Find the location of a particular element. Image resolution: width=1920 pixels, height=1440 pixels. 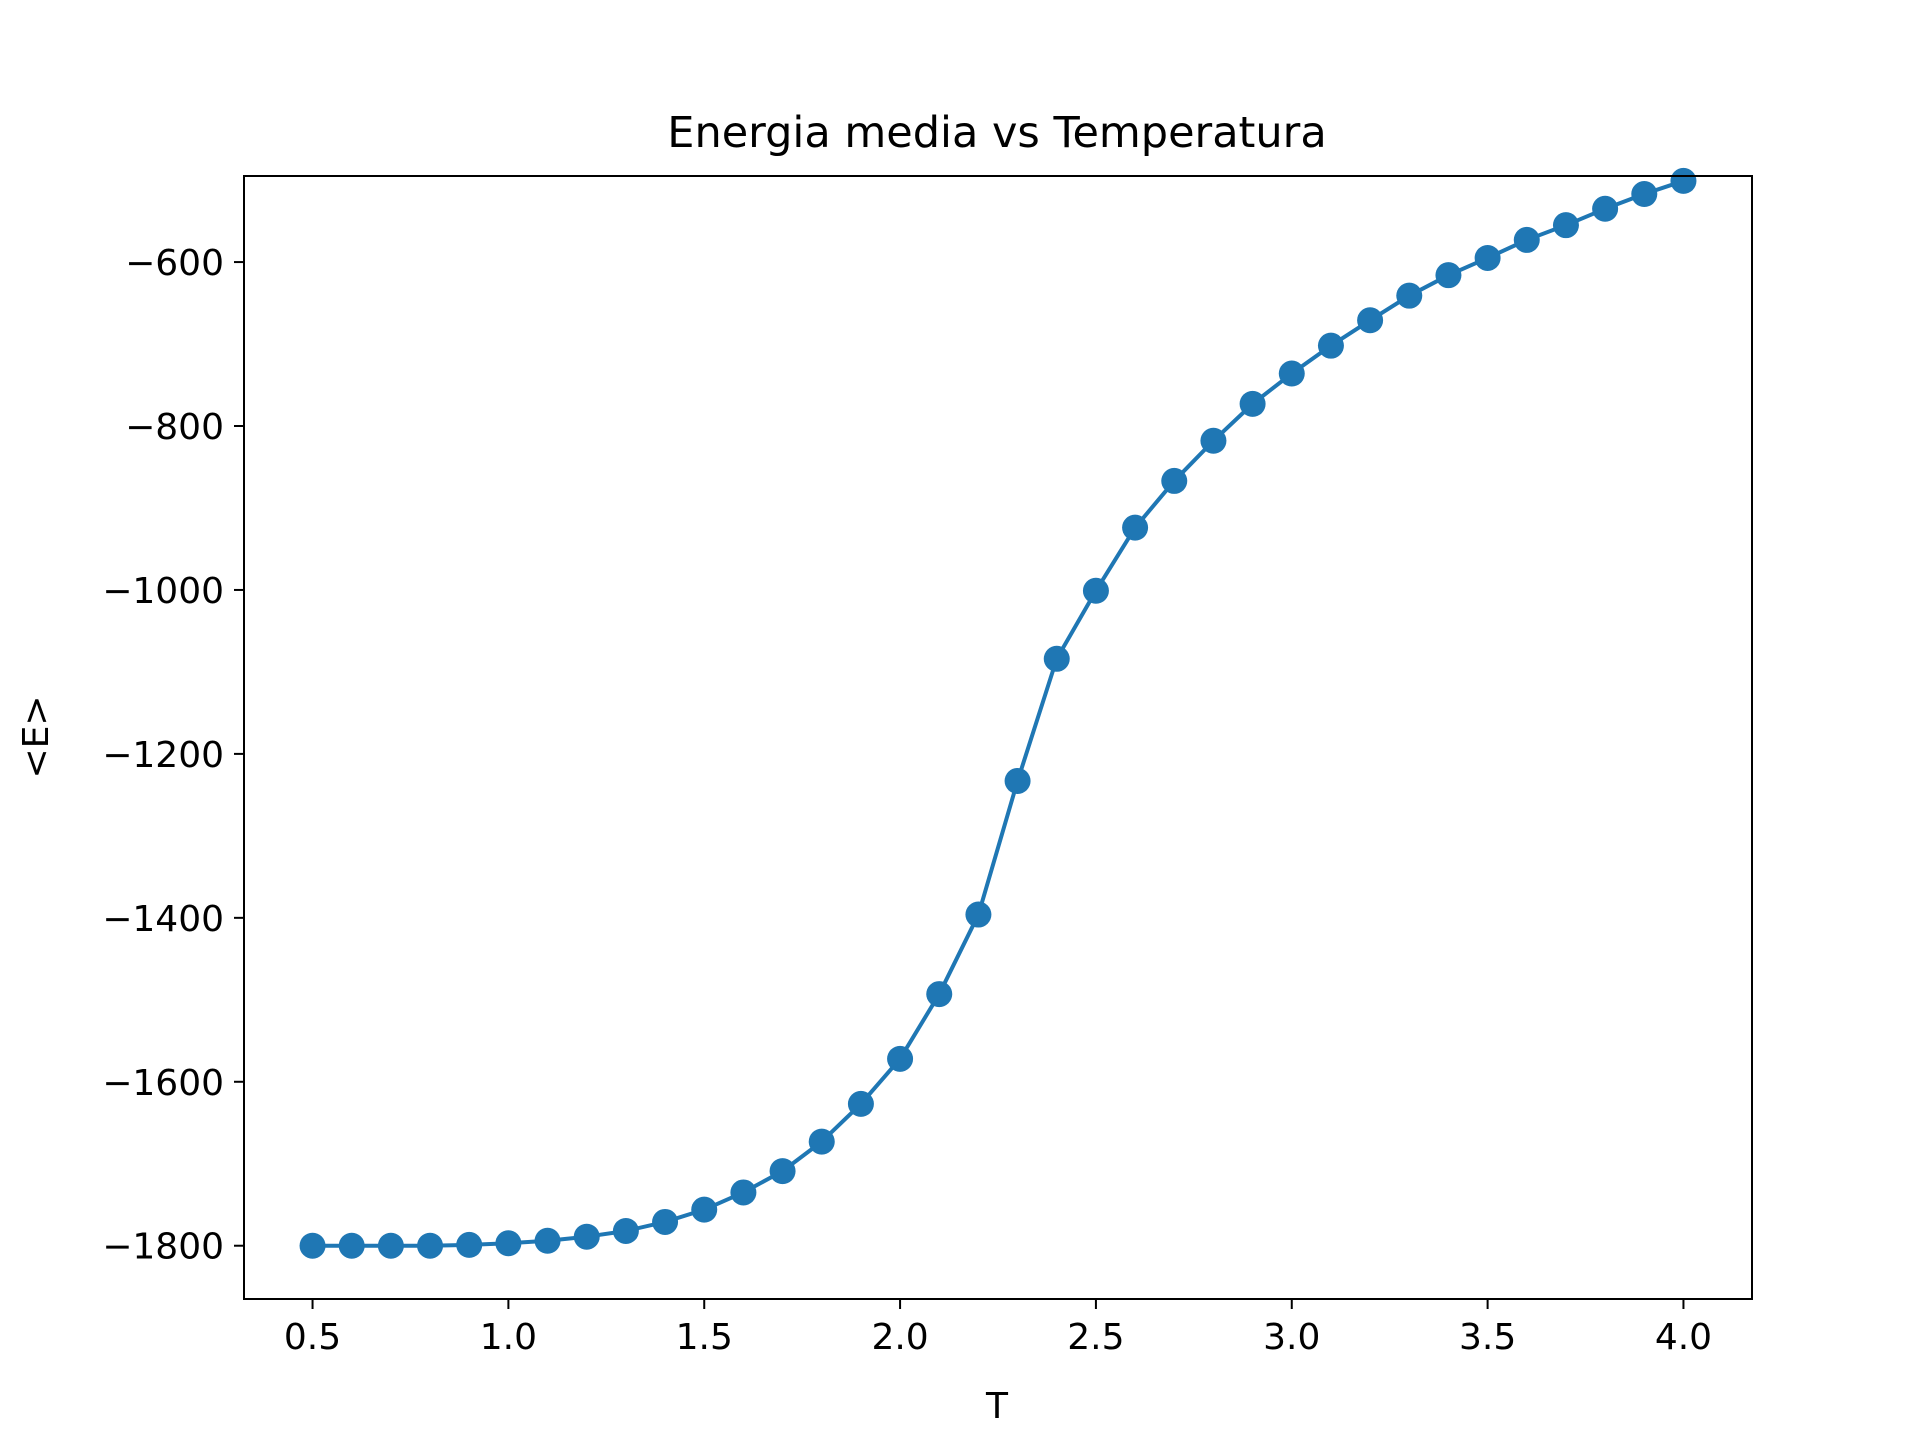

y-tick-label: −1400 is located at coordinates (163, 919).